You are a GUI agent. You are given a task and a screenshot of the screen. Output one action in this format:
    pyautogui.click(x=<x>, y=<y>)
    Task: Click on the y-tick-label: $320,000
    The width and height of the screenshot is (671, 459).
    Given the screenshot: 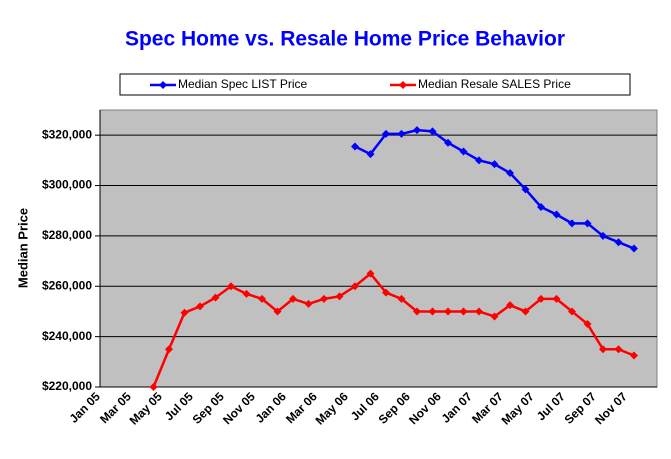 What is the action you would take?
    pyautogui.click(x=67, y=134)
    